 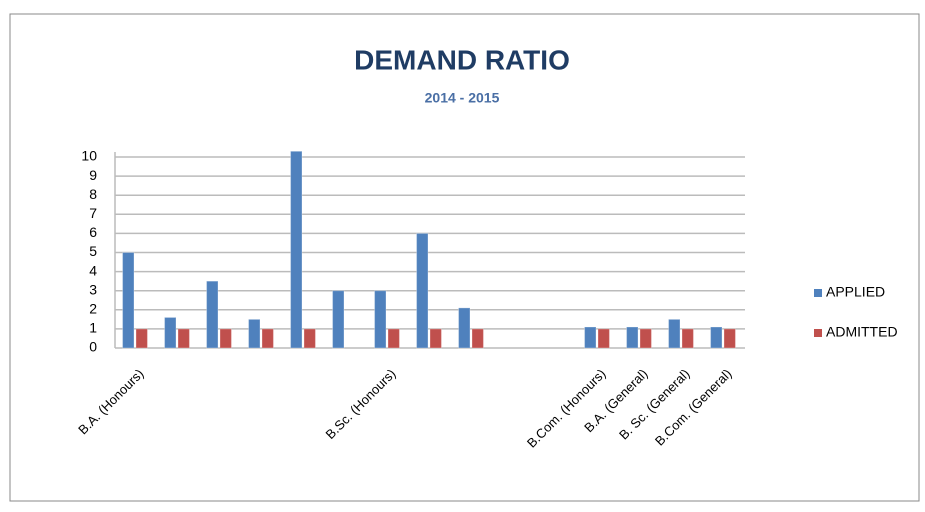 I want to click on y-tick-label: 1, so click(x=93, y=328).